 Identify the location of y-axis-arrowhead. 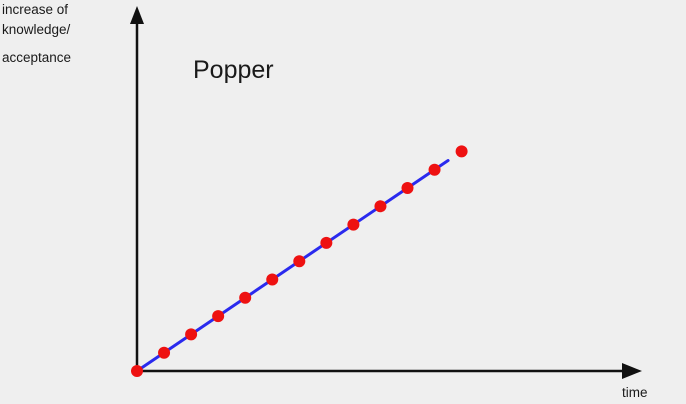
(137, 15).